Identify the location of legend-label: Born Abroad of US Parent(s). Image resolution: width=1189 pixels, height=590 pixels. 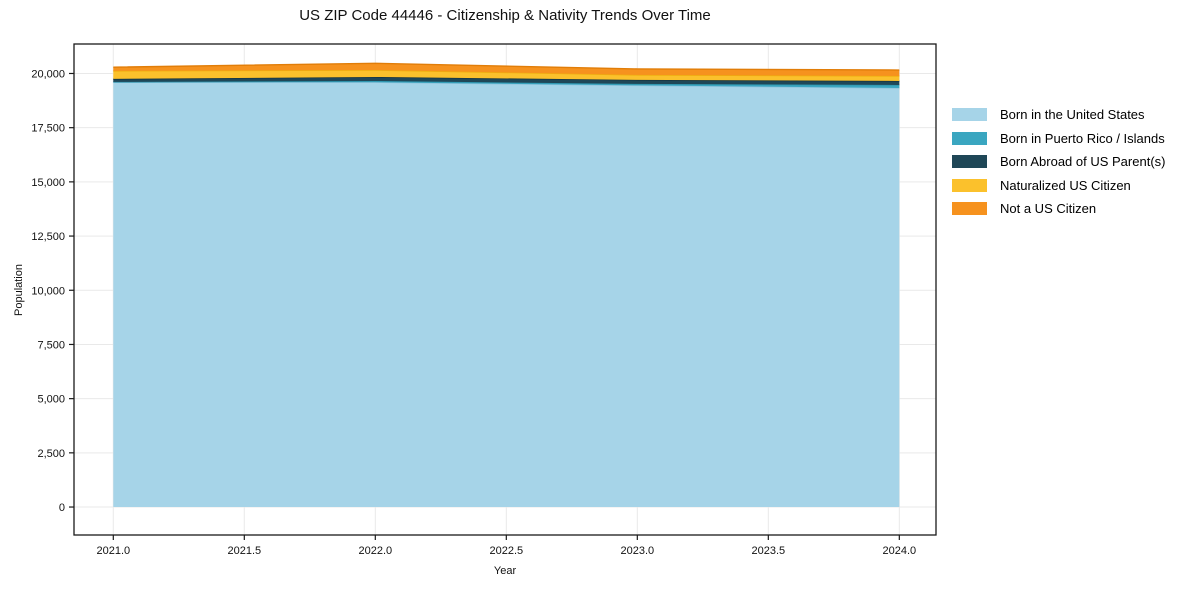
(1083, 161).